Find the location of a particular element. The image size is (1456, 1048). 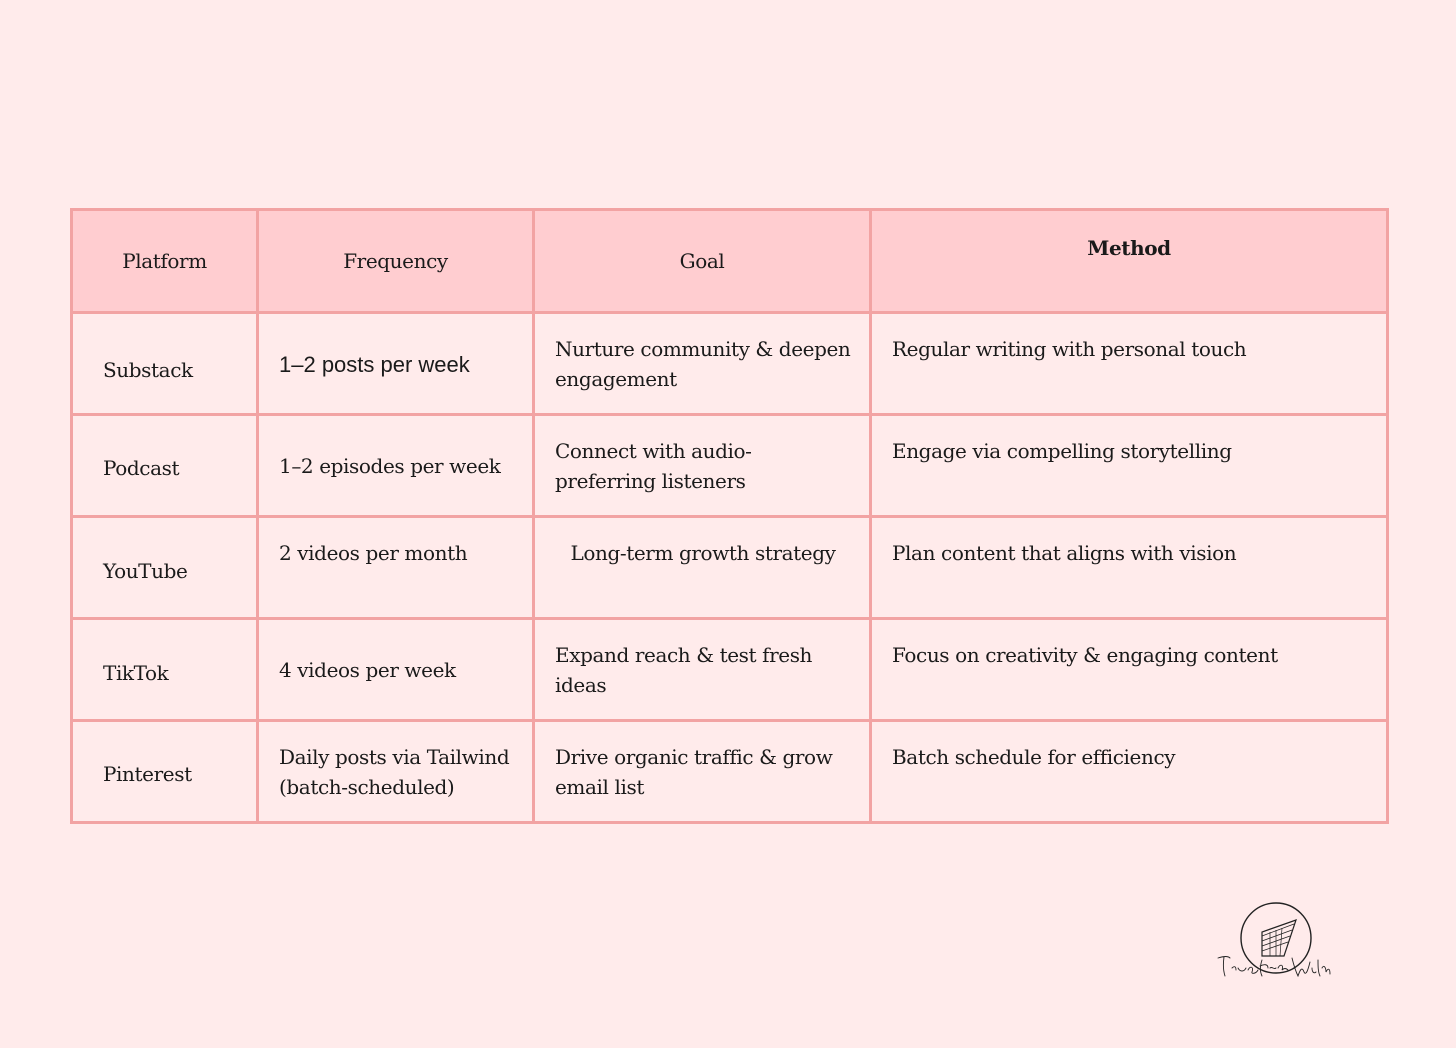

cell-method: Batch schedule for efficiency is located at coordinates (1129, 771).